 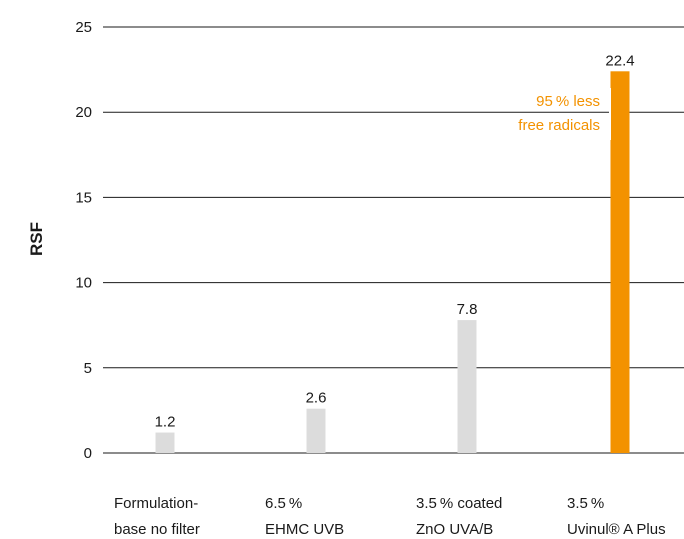 What do you see at coordinates (83, 112) in the screenshot?
I see `y-tick-label: 20` at bounding box center [83, 112].